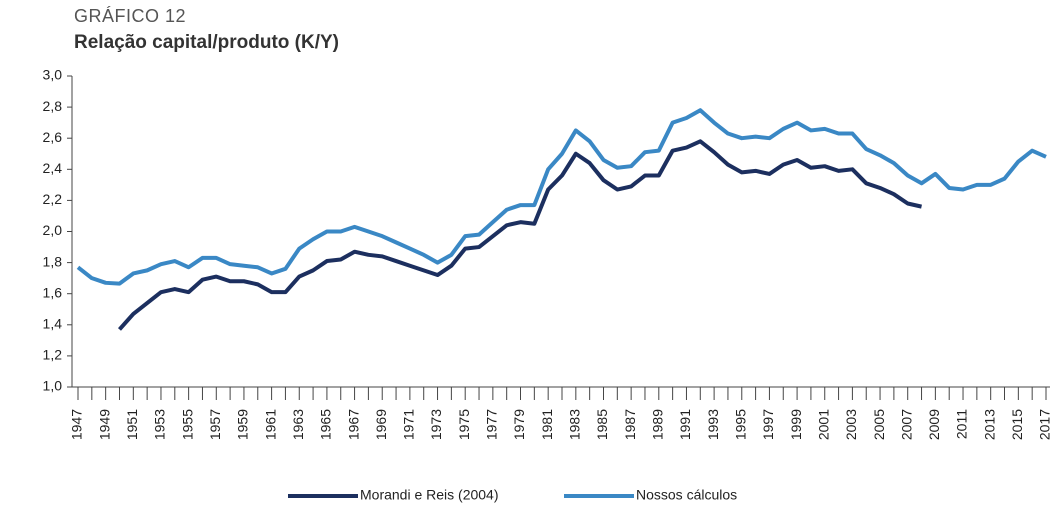 This screenshot has width=1056, height=507. I want to click on y-tick-label: 1,4, so click(53, 324).